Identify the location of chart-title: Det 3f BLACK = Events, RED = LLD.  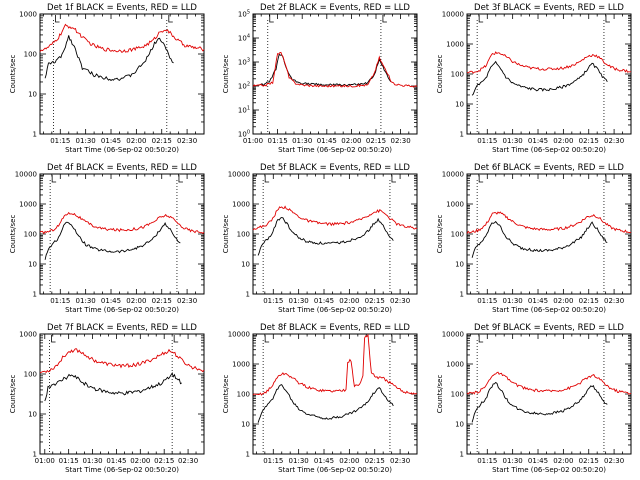
(549, 8).